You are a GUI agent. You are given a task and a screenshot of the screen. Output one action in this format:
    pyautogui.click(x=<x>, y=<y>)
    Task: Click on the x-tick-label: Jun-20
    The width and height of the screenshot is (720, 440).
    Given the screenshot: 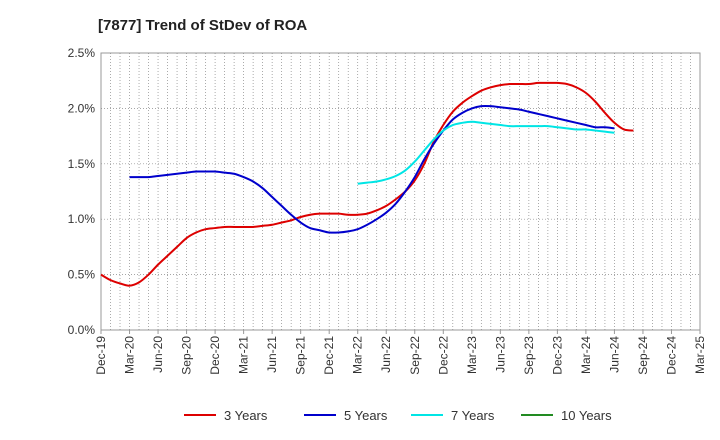 What is the action you would take?
    pyautogui.click(x=158, y=354)
    